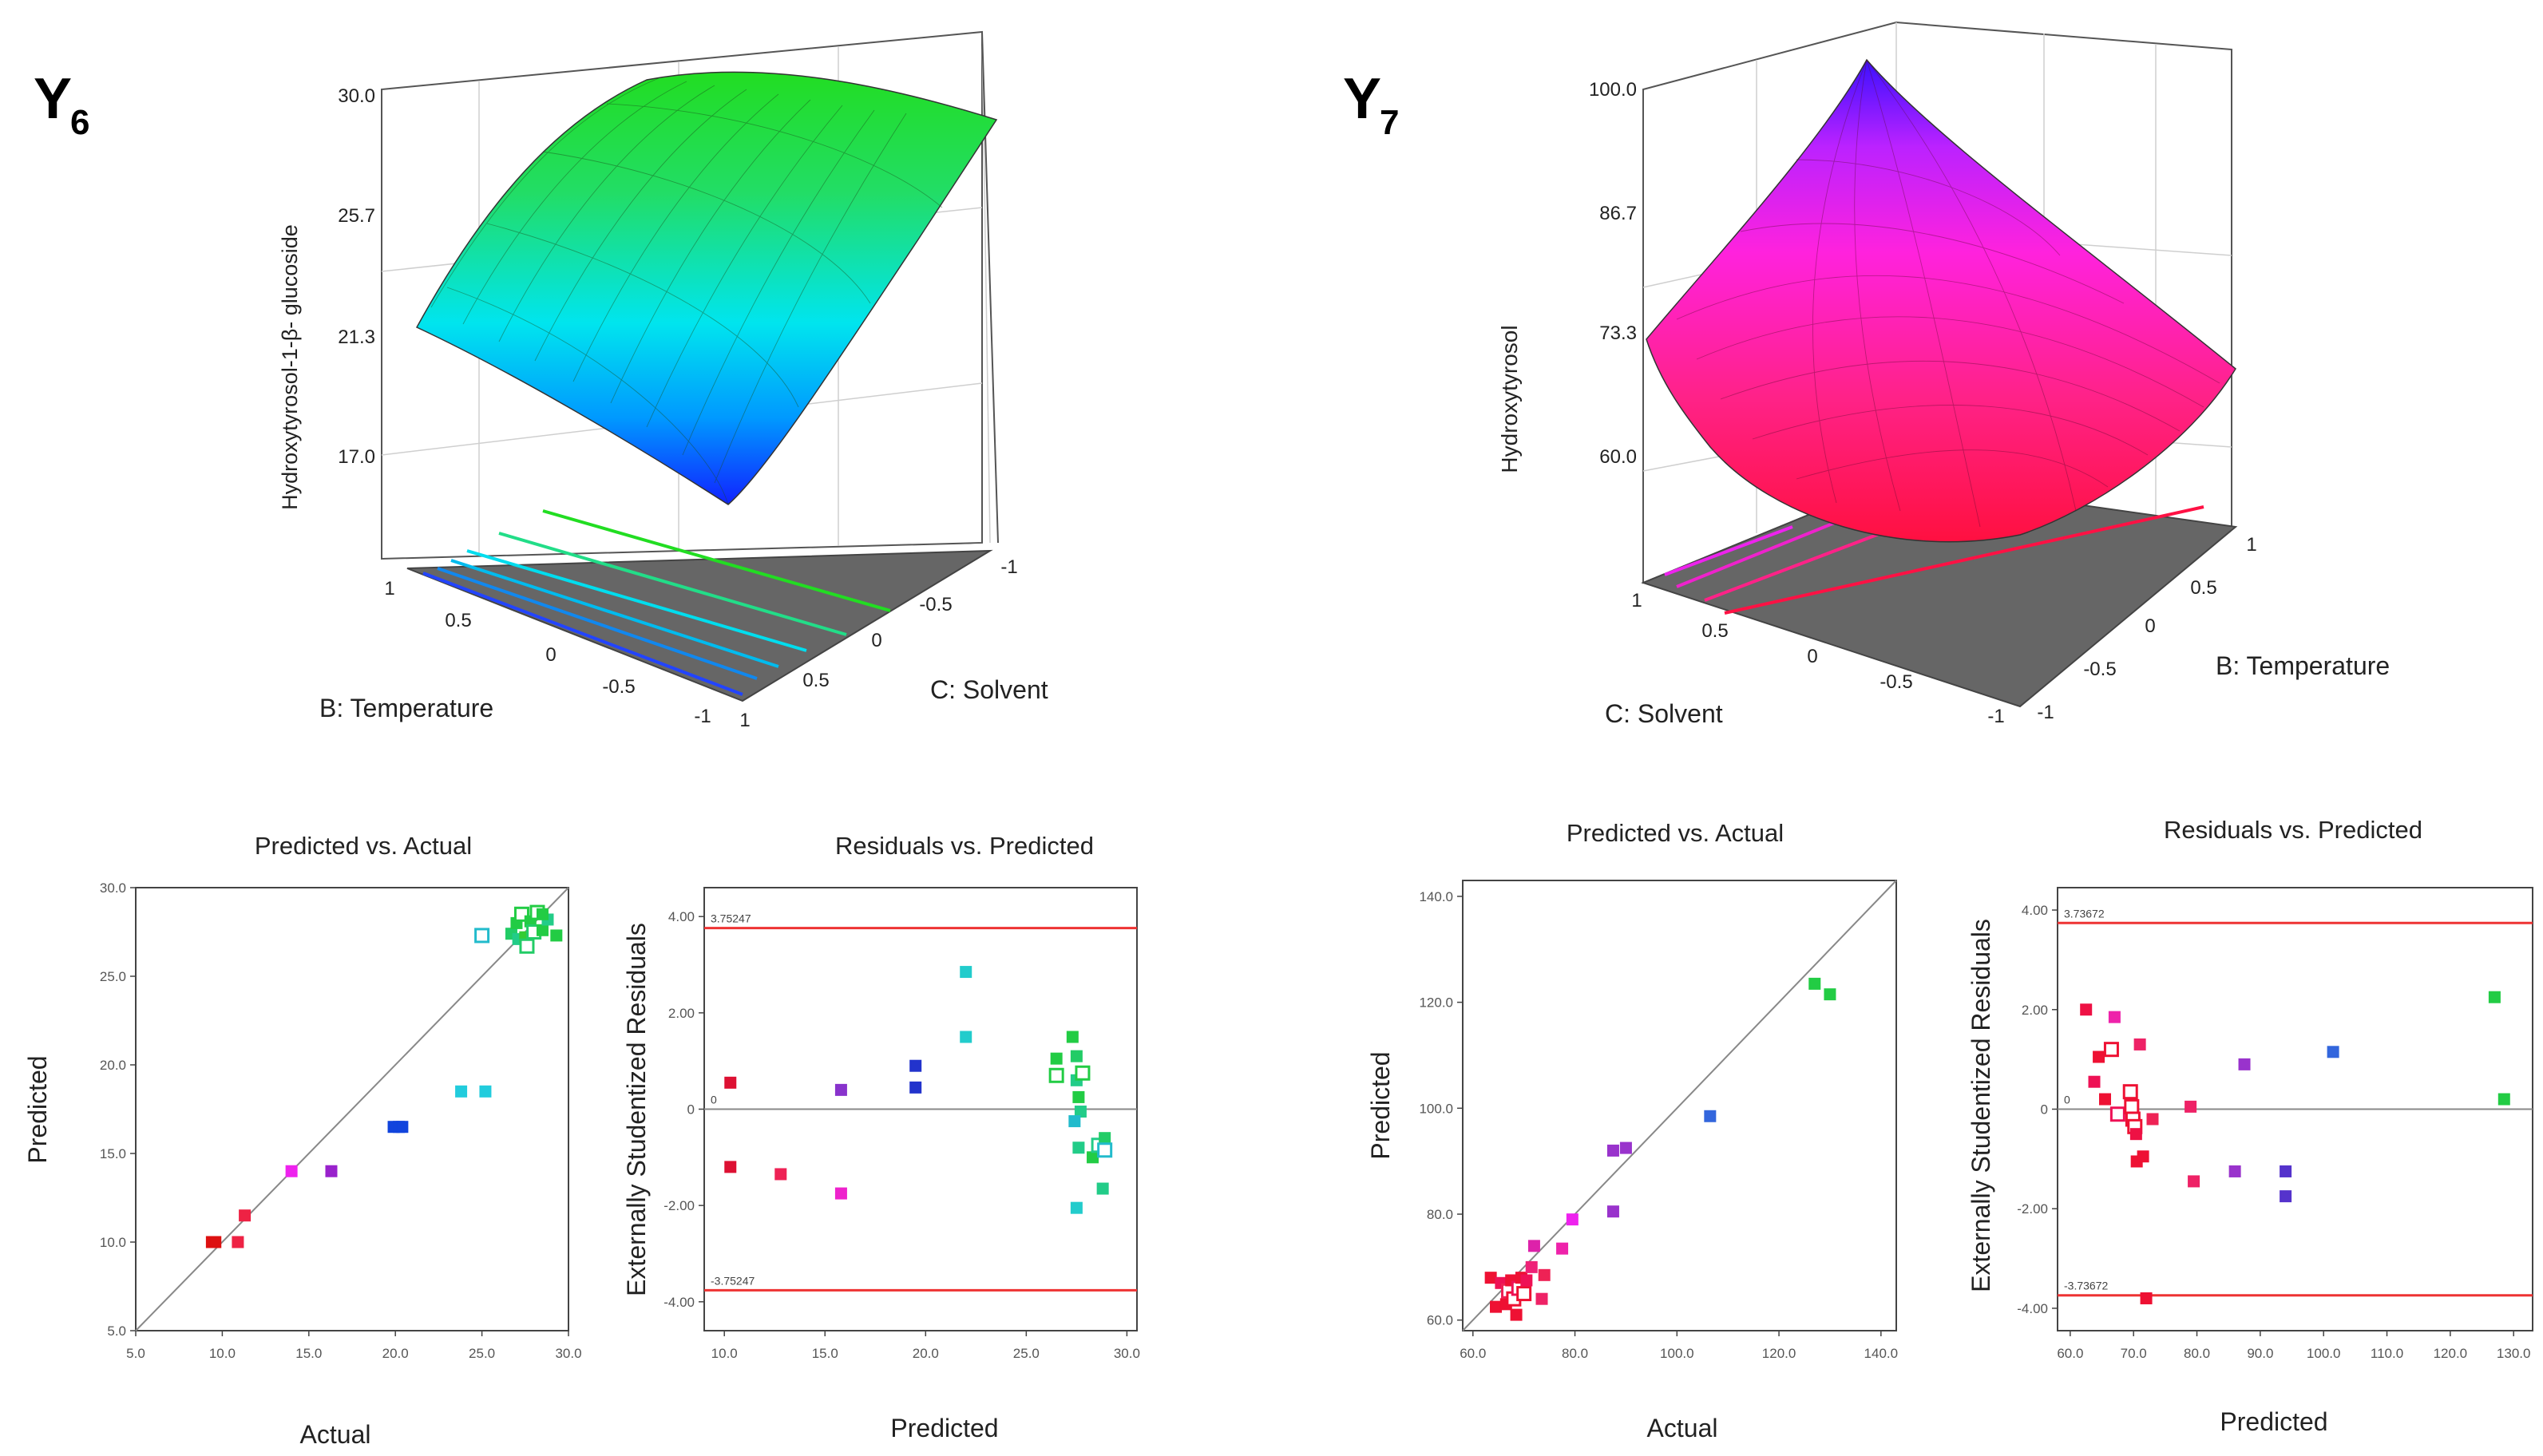 Image resolution: width=2543 pixels, height=1456 pixels. I want to click on x-tick-label: 130.0, so click(2514, 1353).